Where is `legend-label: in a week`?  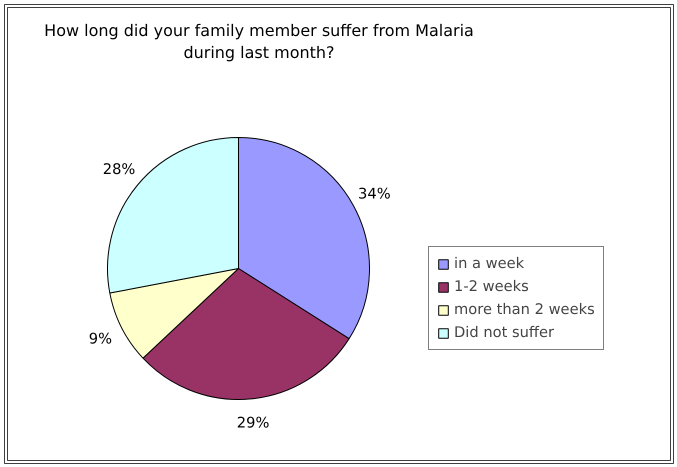 legend-label: in a week is located at coordinates (489, 263).